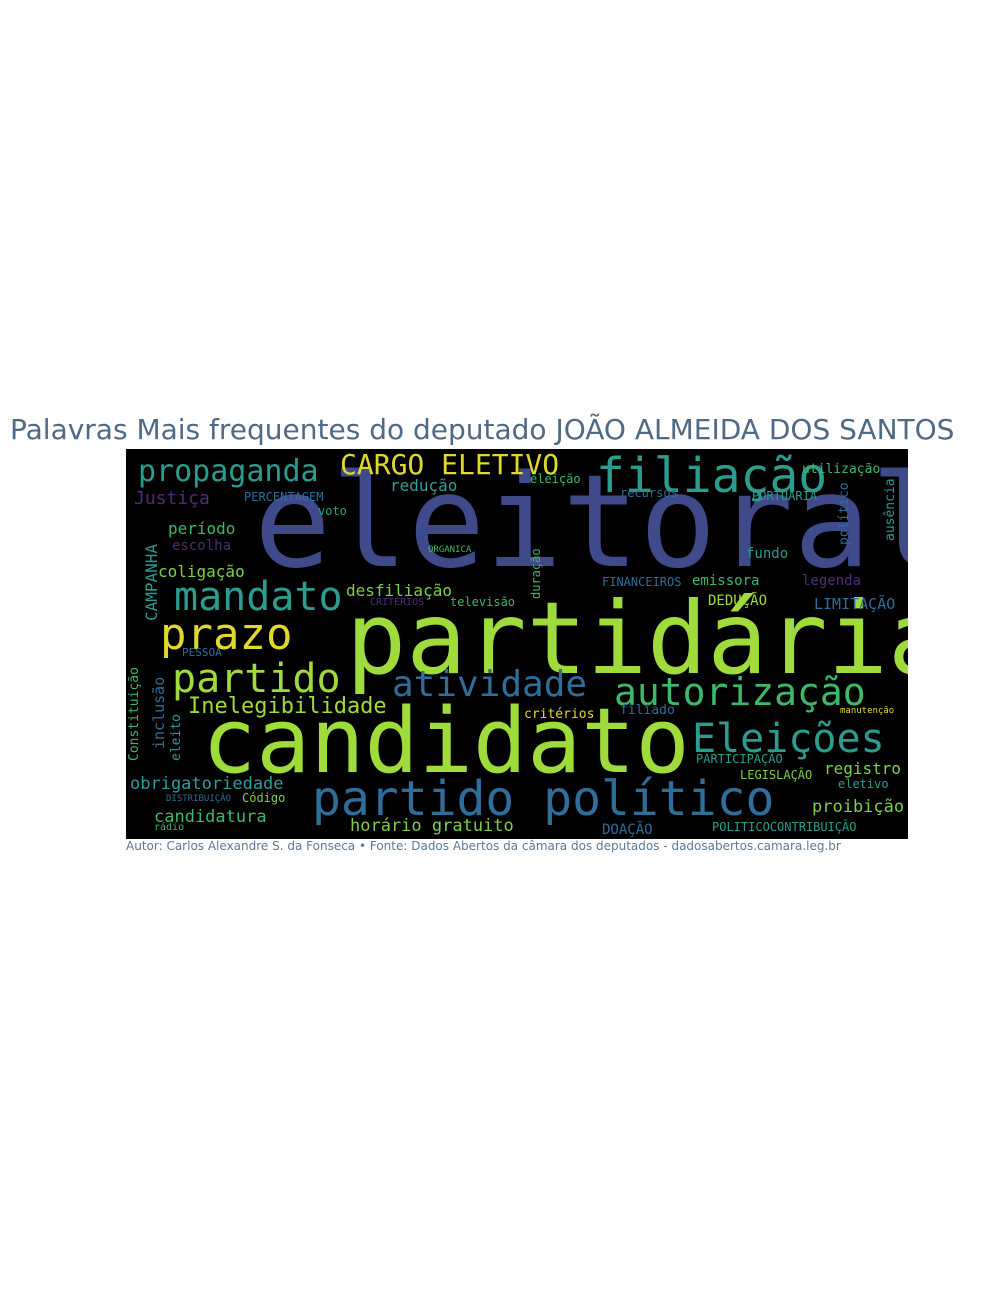 The height and width of the screenshot is (1296, 1008). Describe the element at coordinates (740, 692) in the screenshot. I see `word-autorizacao: autorização` at that location.